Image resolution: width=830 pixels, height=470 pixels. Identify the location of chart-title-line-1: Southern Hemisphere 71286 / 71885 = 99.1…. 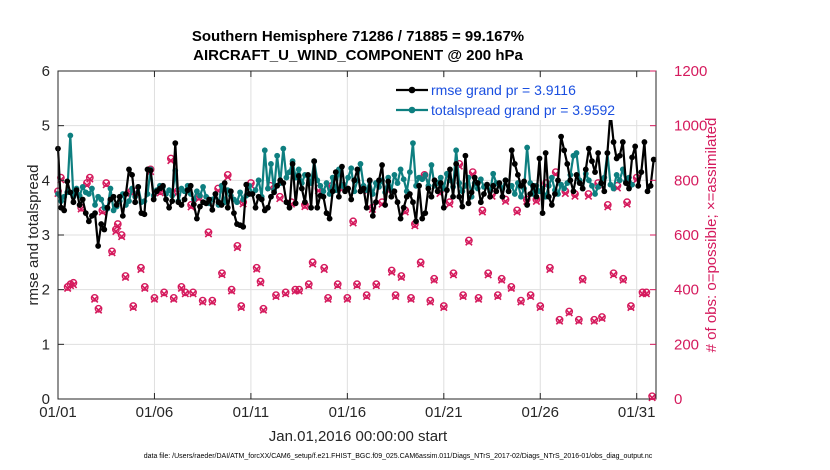
(358, 36).